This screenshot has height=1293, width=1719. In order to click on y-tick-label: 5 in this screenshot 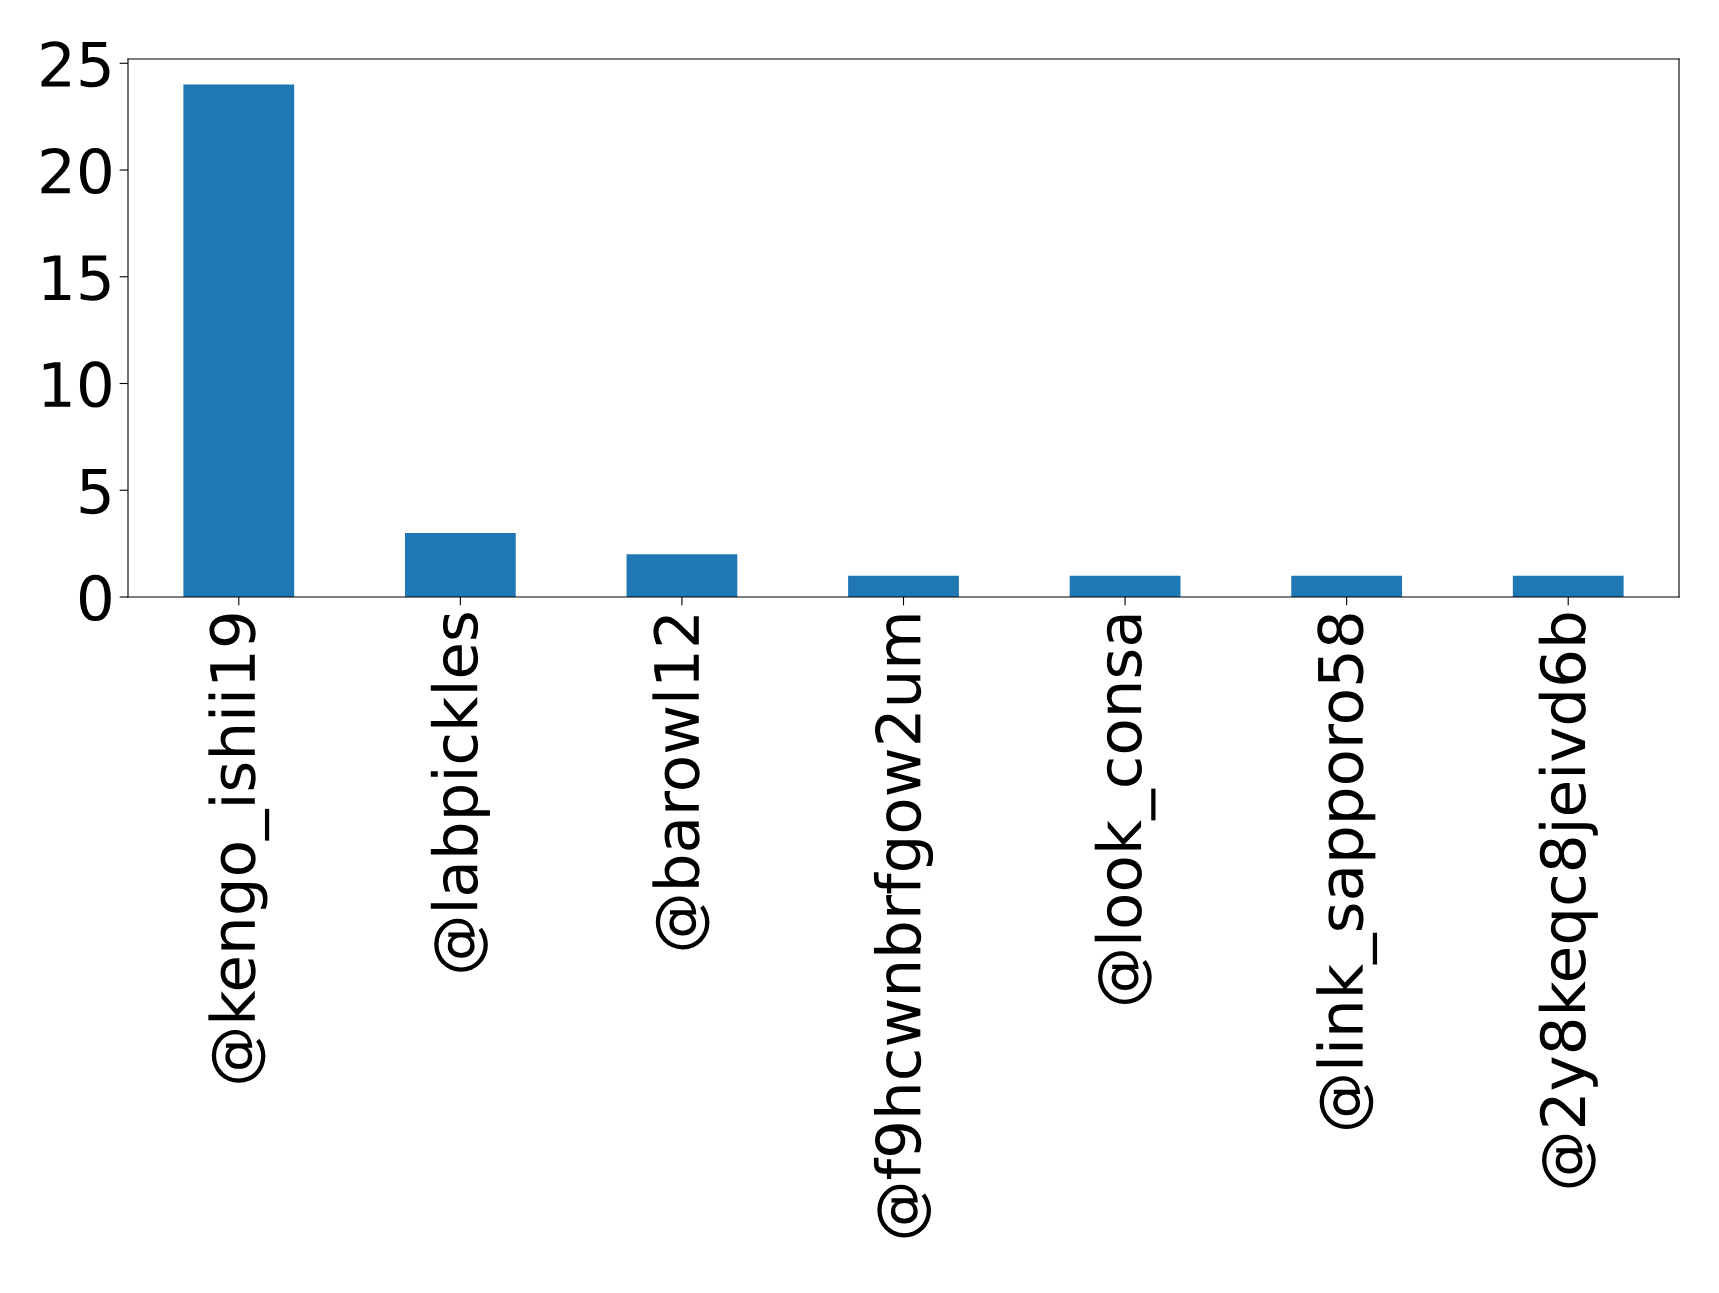, I will do `click(95, 491)`.